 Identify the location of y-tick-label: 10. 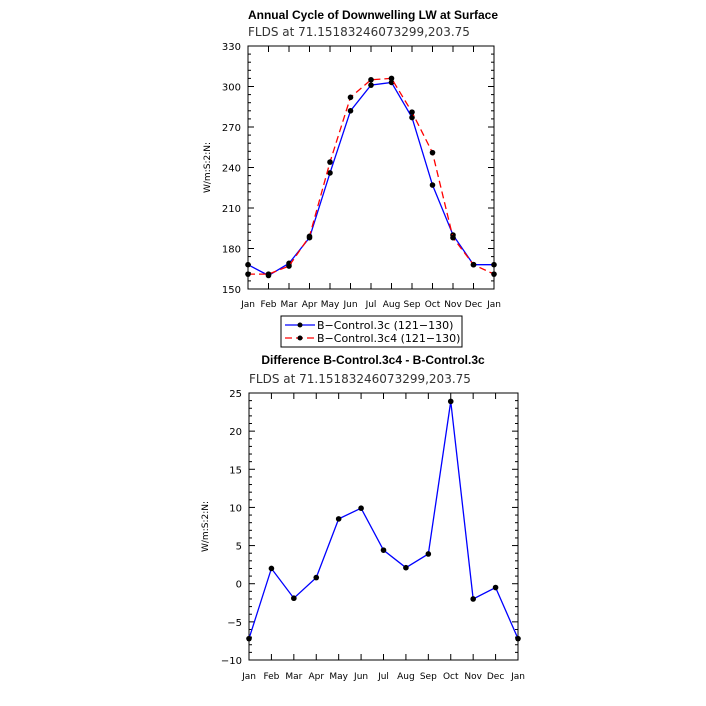
(235, 508).